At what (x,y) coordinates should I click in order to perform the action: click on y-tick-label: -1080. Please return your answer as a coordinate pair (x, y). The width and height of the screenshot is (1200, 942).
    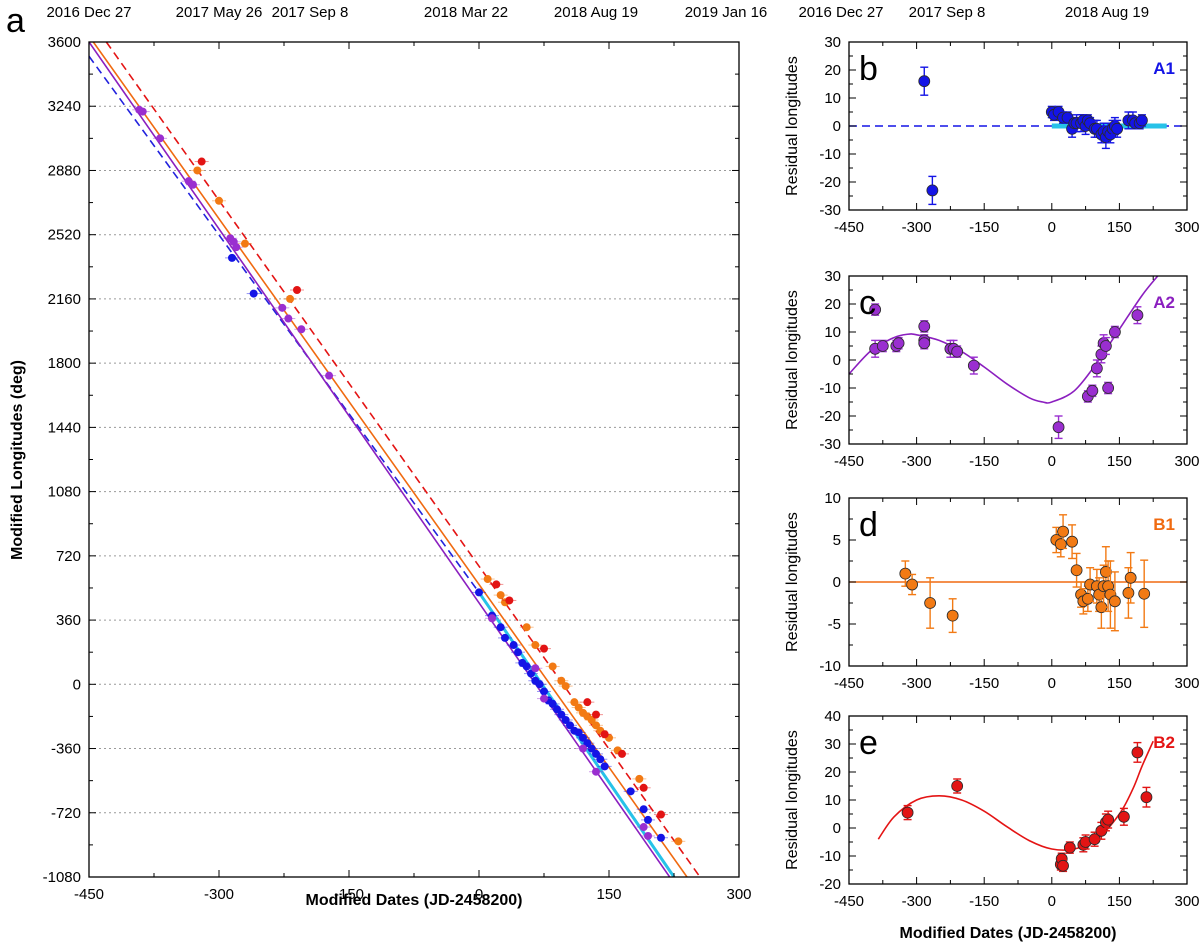
    Looking at the image, I should click on (62, 877).